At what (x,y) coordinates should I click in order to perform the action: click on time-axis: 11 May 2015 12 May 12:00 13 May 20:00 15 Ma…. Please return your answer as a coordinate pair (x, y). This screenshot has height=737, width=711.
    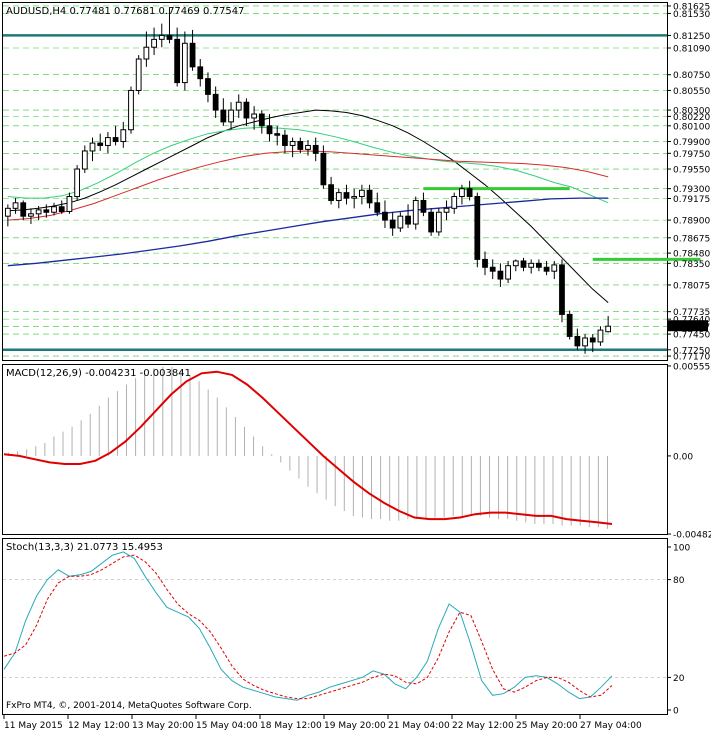
    Looking at the image, I should click on (322, 723).